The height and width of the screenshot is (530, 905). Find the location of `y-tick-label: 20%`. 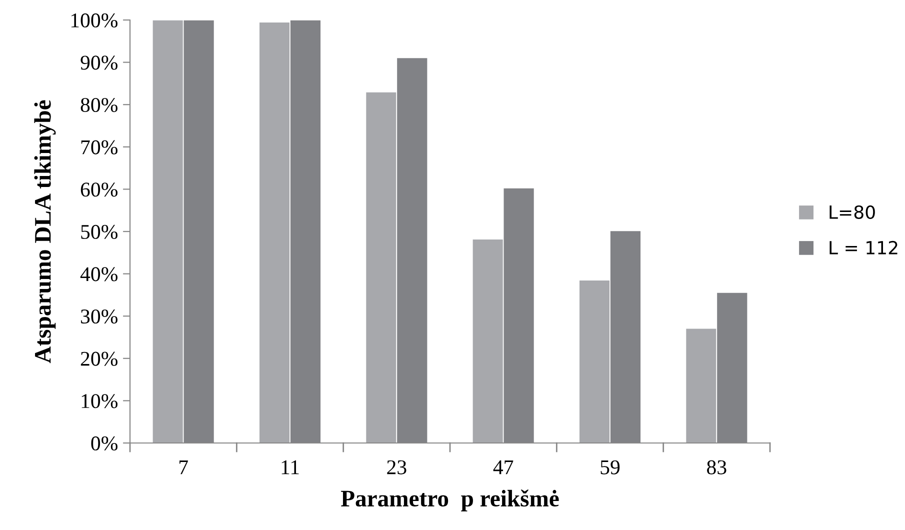

y-tick-label: 20% is located at coordinates (99, 359).